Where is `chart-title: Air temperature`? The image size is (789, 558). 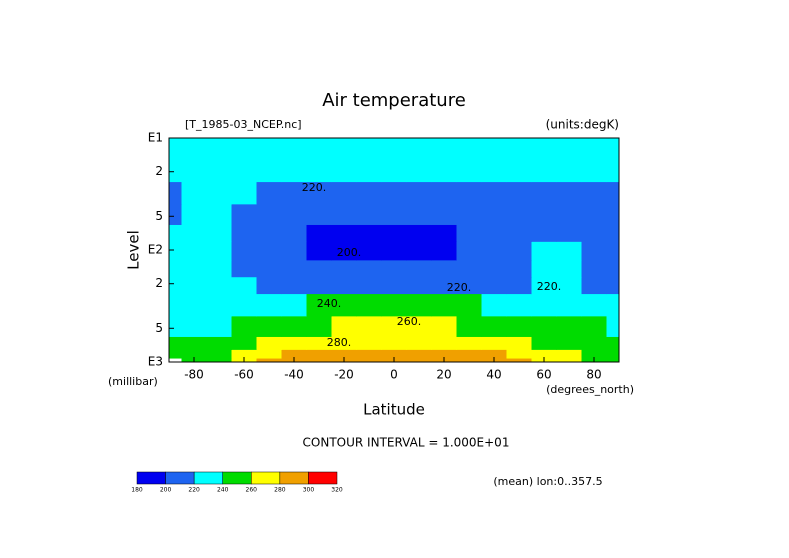
chart-title: Air temperature is located at coordinates (394, 100).